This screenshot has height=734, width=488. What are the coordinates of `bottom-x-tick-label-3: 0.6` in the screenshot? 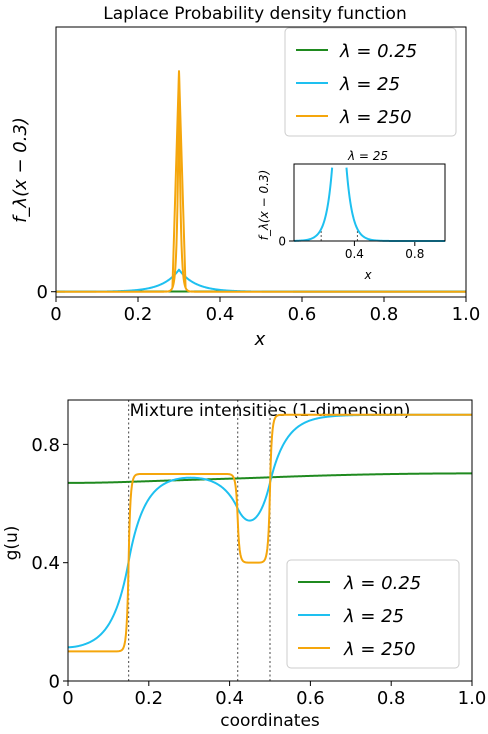 It's located at (310, 698).